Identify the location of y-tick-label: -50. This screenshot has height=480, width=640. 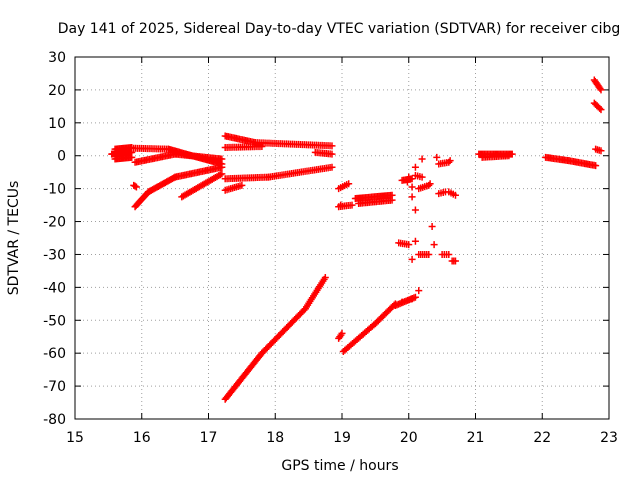
(54, 321).